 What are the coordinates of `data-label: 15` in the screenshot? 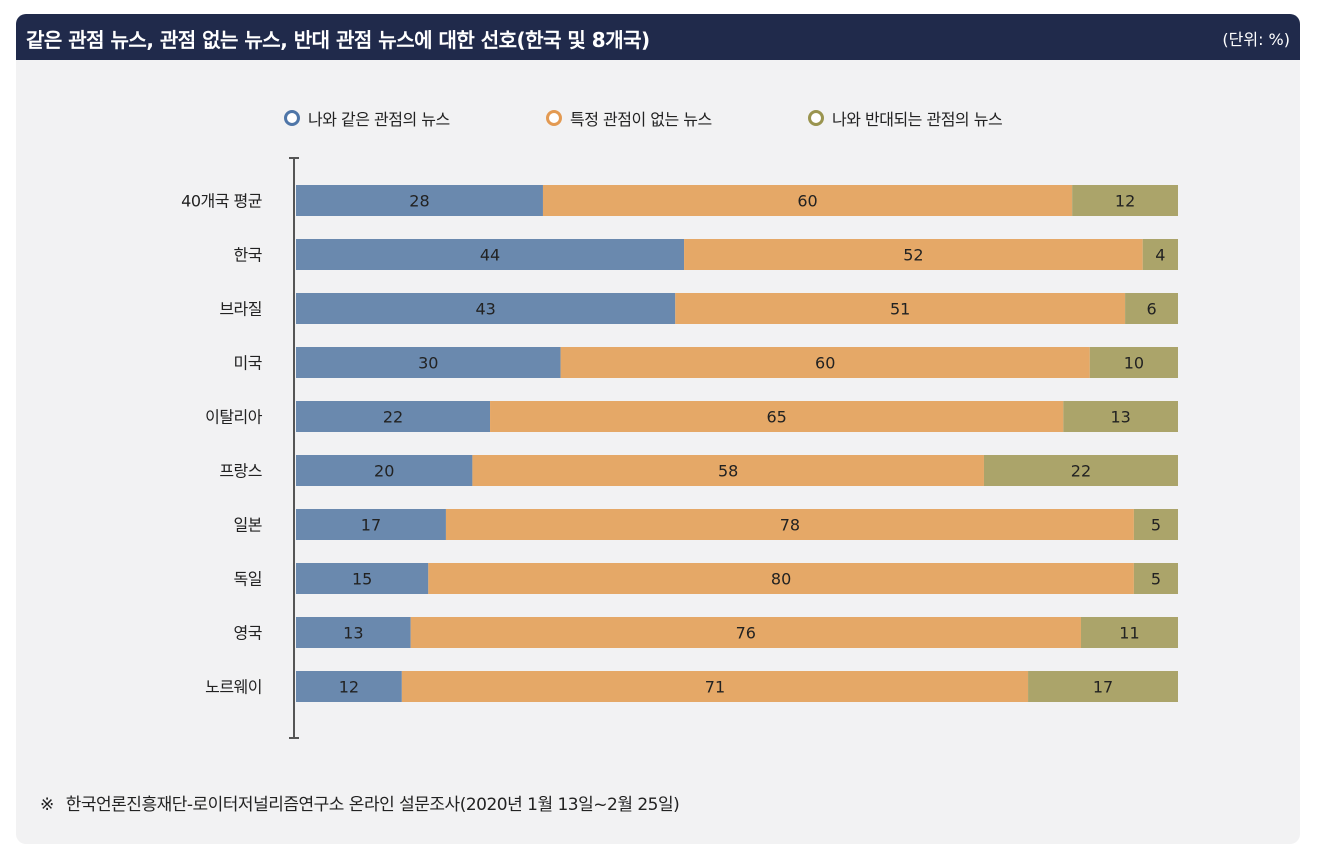 It's located at (362, 579).